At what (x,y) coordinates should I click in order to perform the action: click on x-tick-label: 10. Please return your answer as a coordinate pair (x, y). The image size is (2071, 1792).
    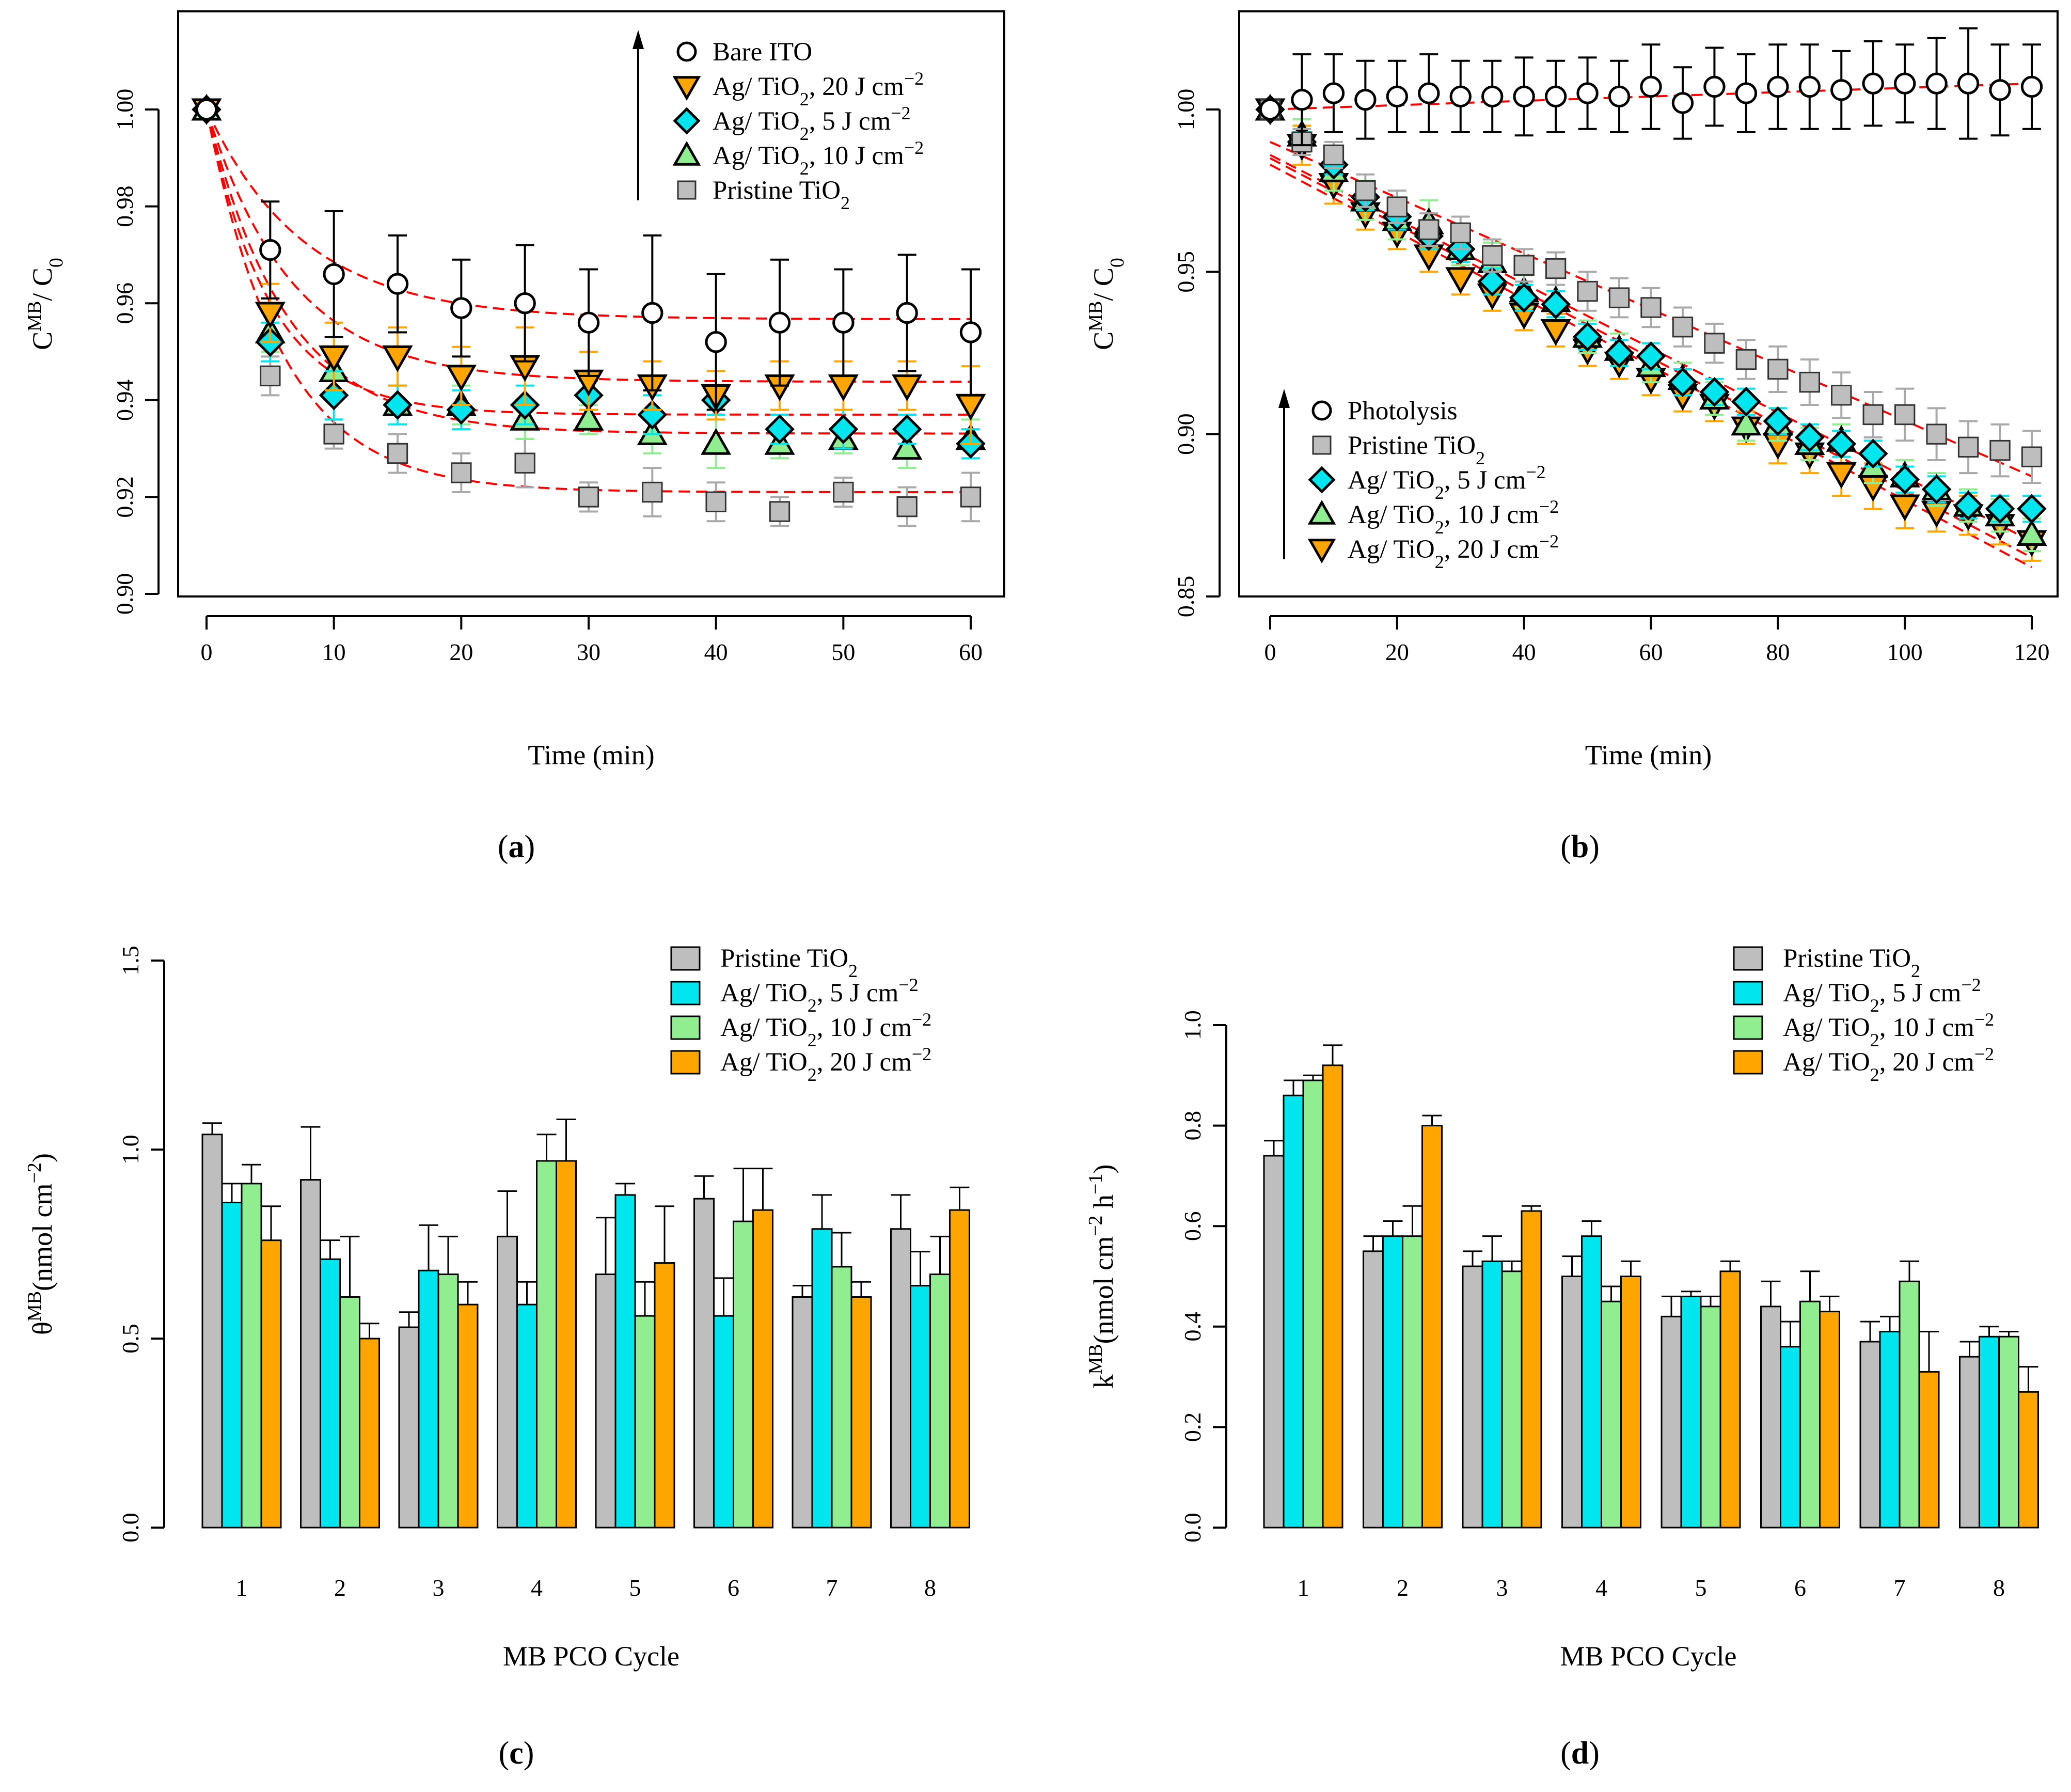
    Looking at the image, I should click on (334, 652).